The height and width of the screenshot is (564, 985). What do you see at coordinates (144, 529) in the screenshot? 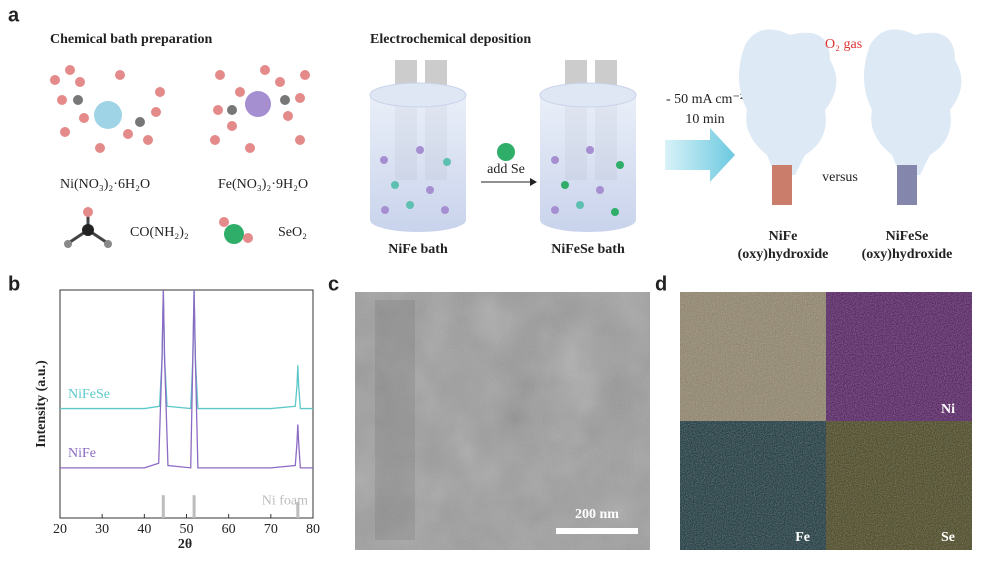
I see `x-tick-label: 40` at bounding box center [144, 529].